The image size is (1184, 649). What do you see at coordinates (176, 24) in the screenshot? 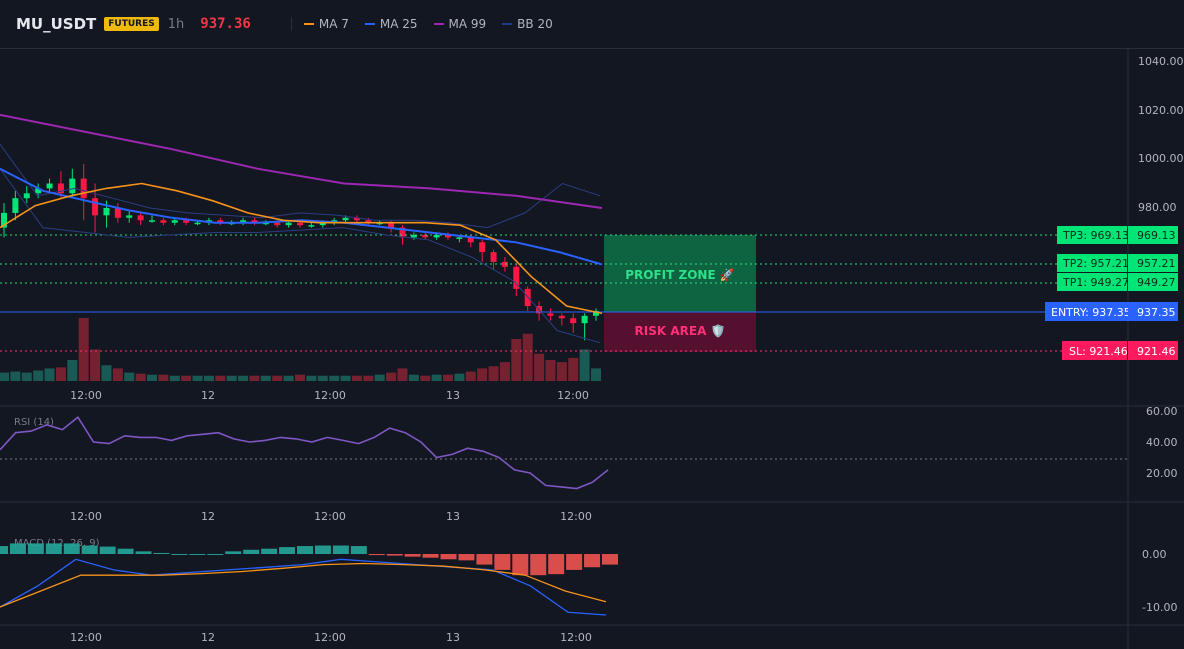
I see `timeframe-label: 1h` at bounding box center [176, 24].